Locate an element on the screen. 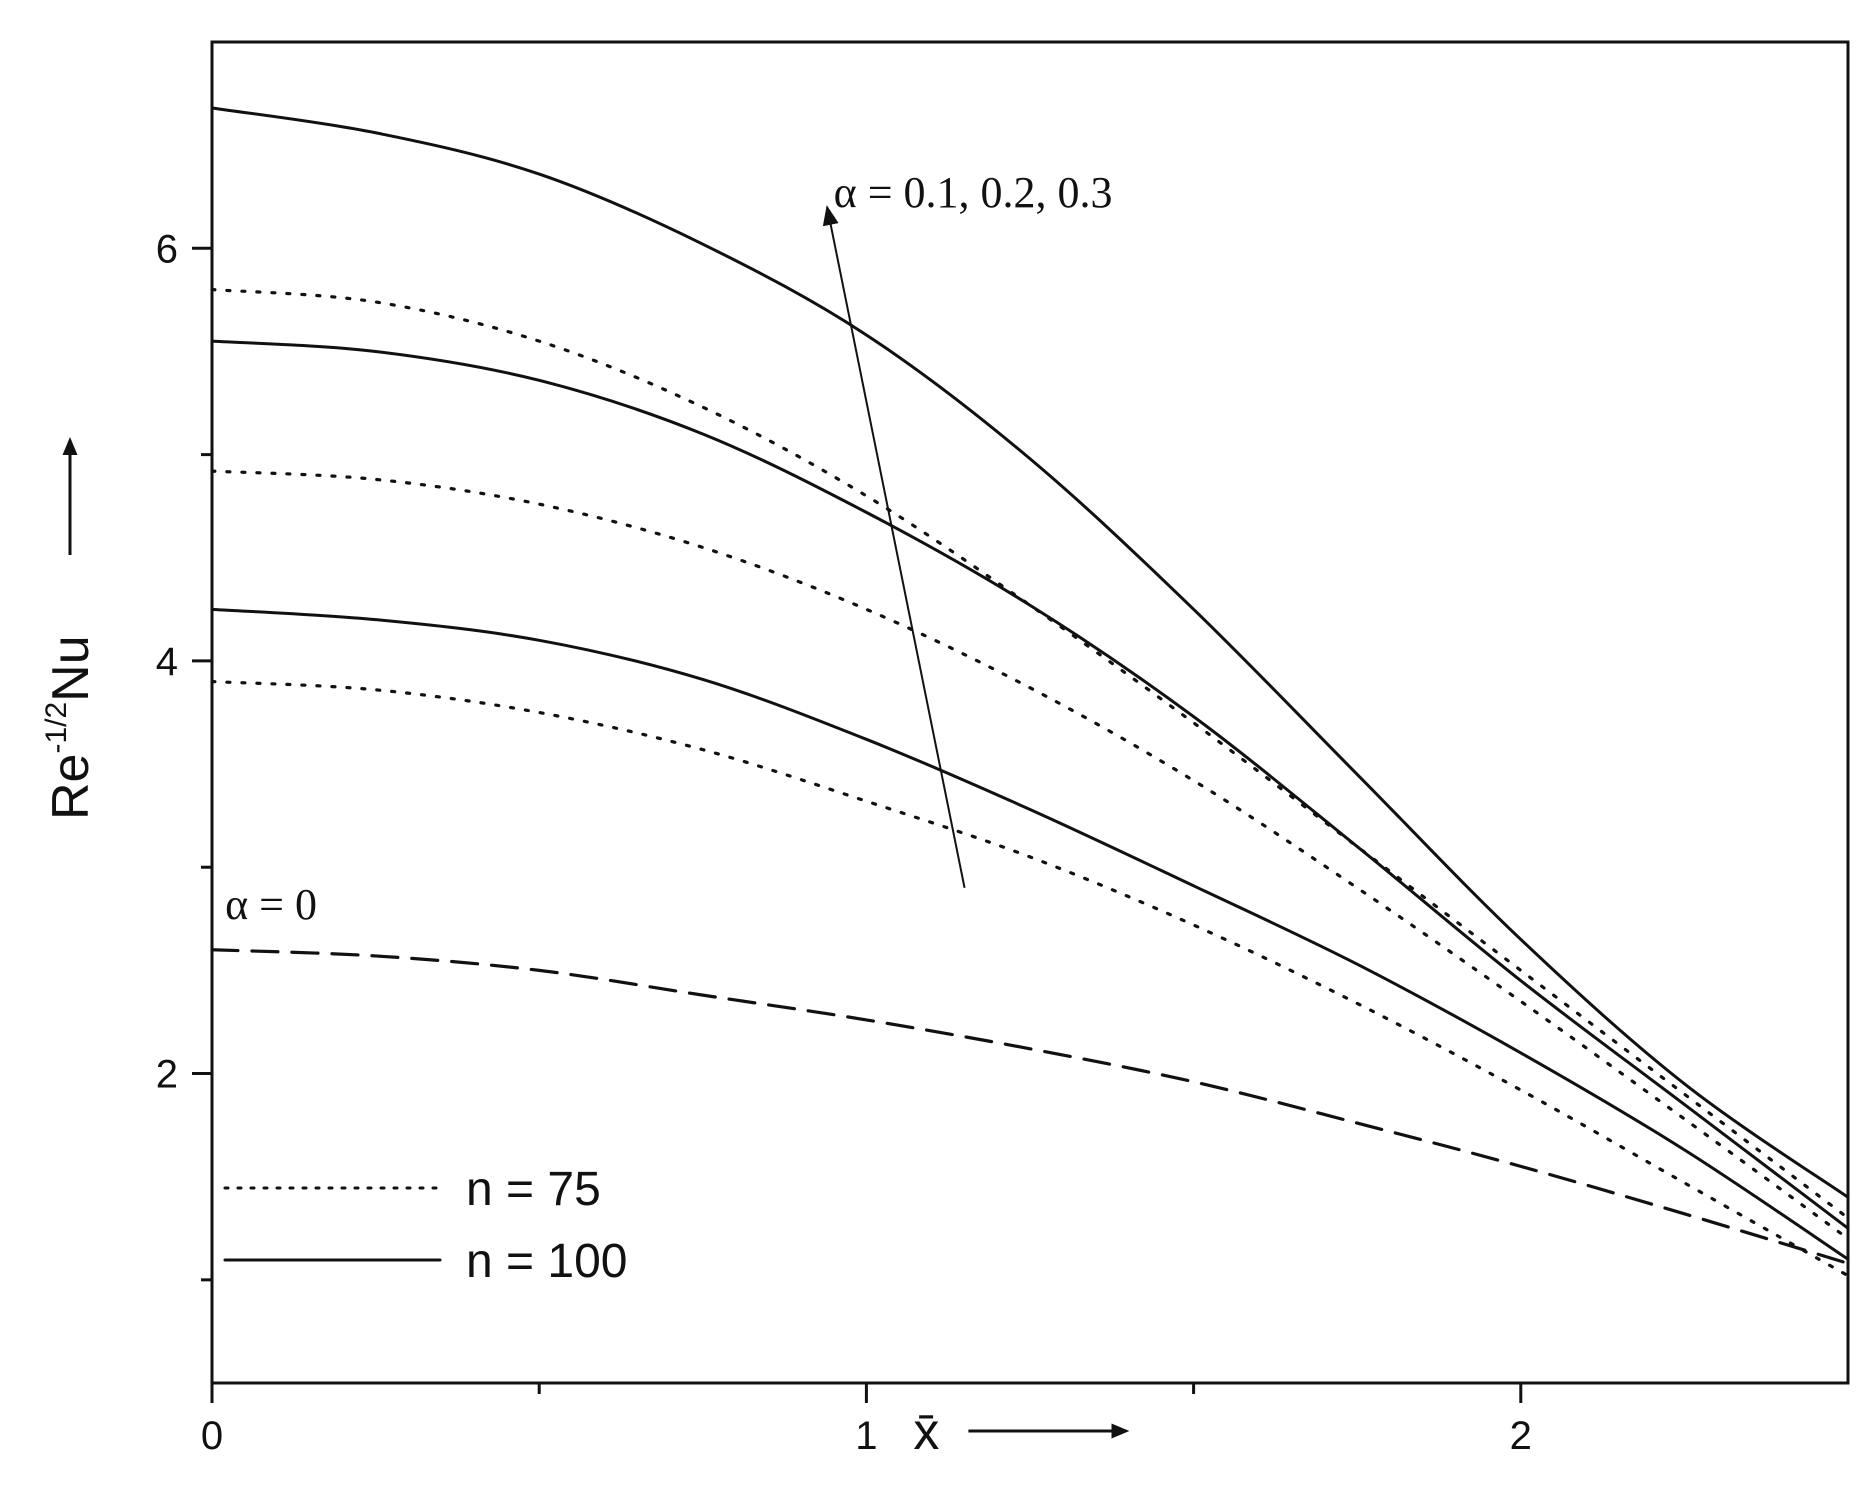  y-axis-title-sup: -1/2 is located at coordinates (56, 728).